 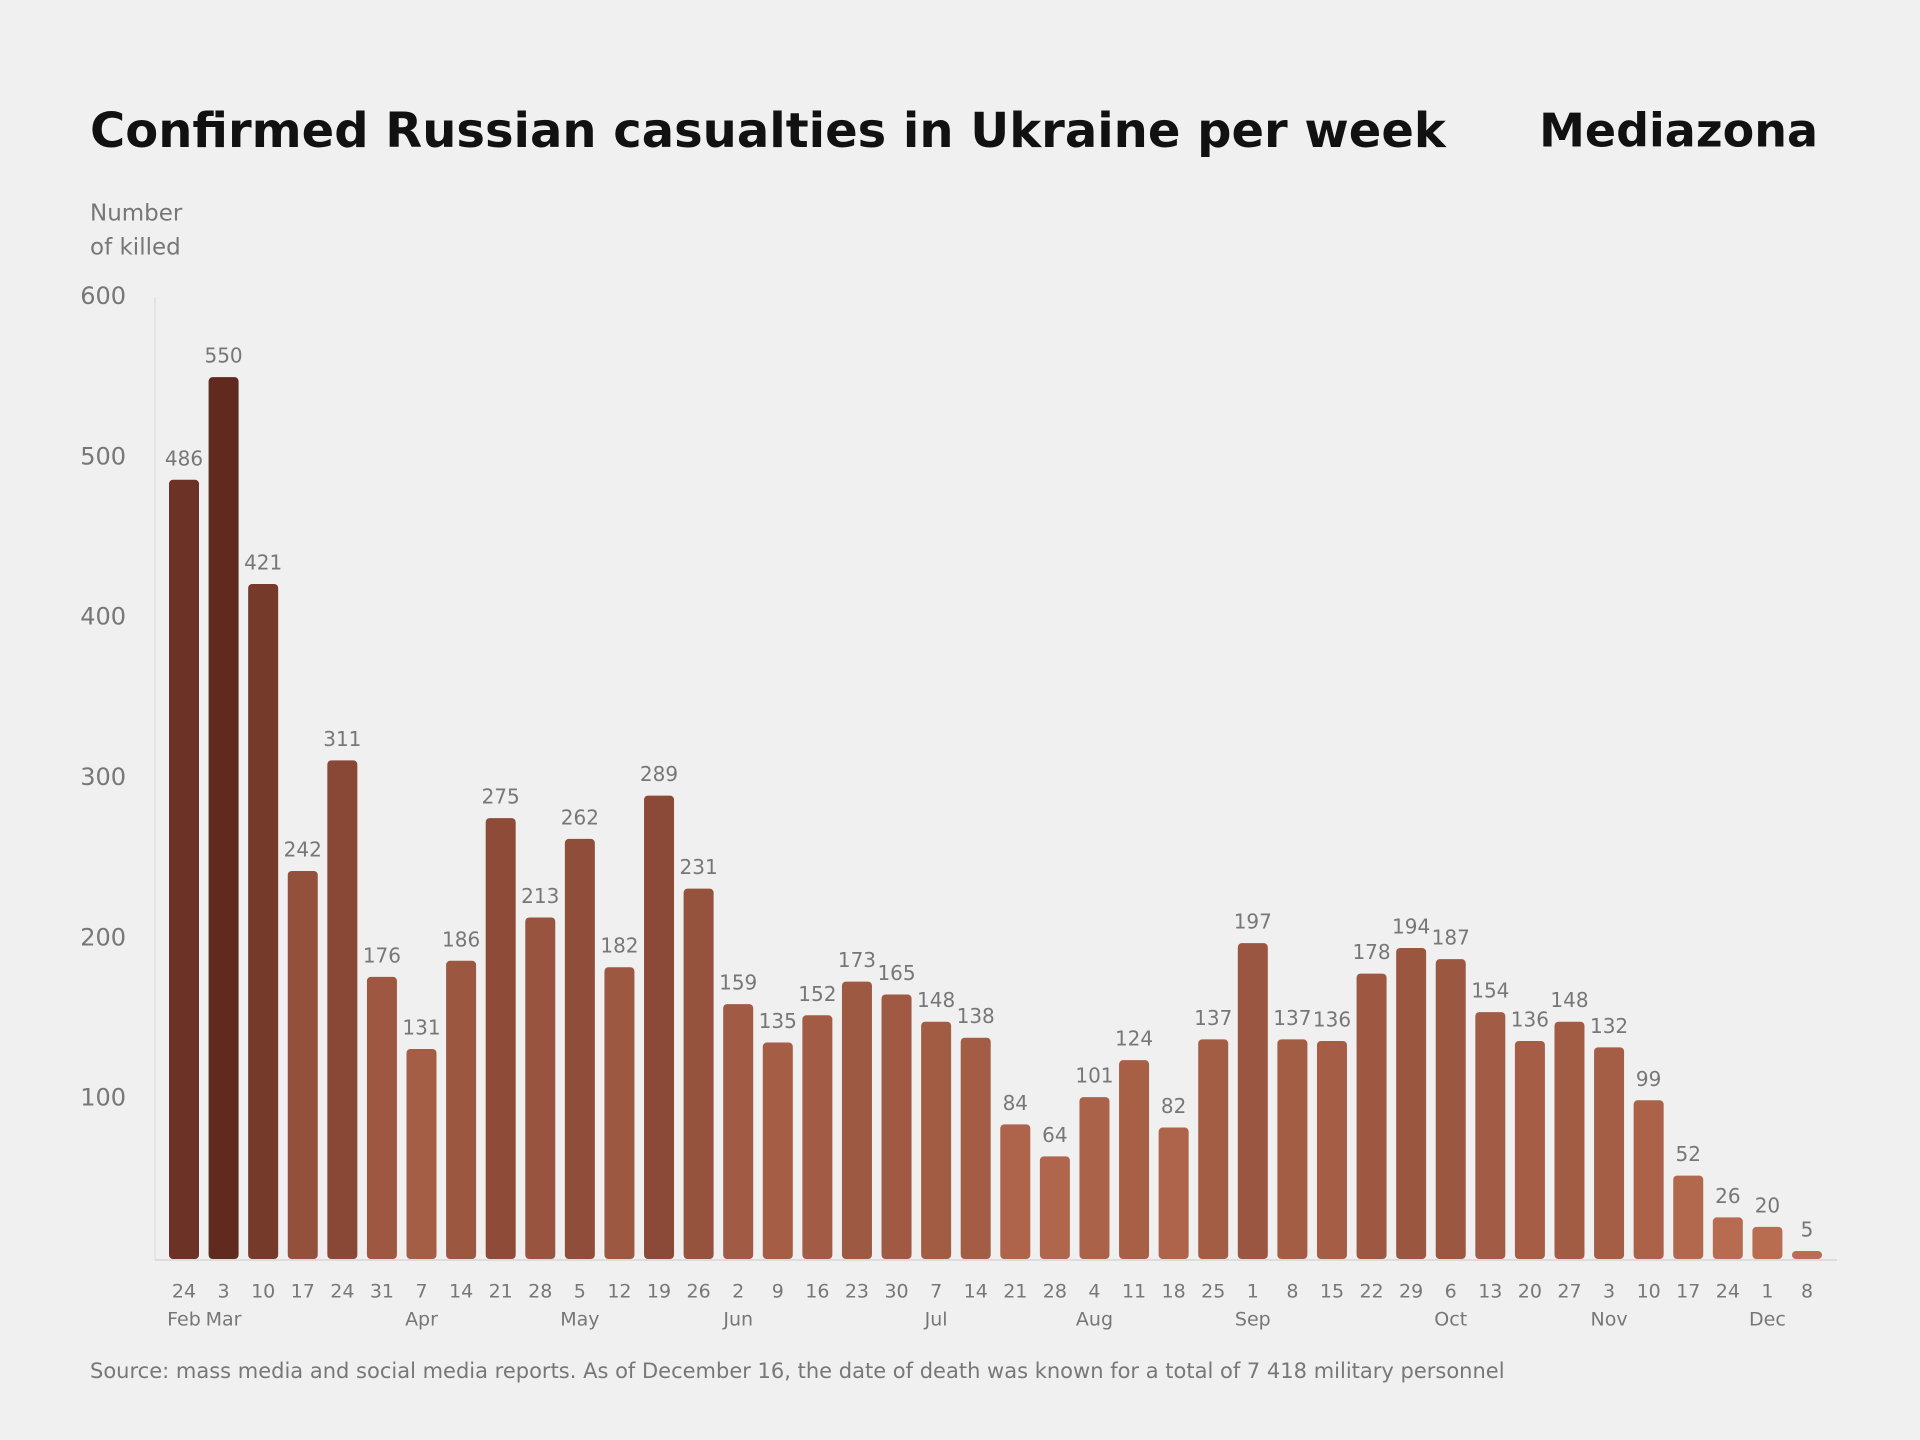 I want to click on value-label: 20, so click(x=1767, y=1205).